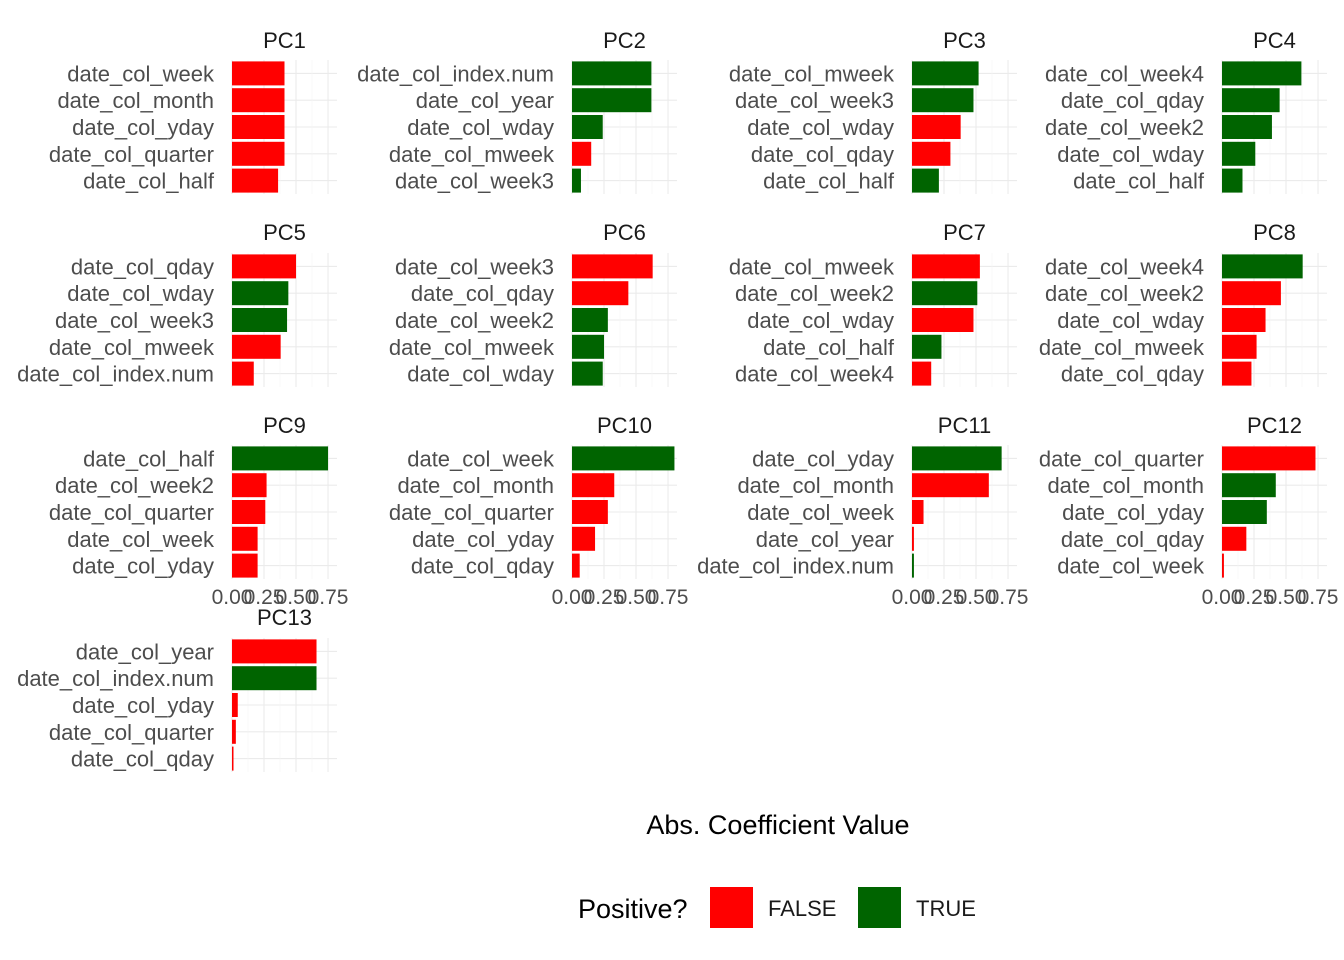  I want to click on legend-title: Positive?, so click(633, 909).